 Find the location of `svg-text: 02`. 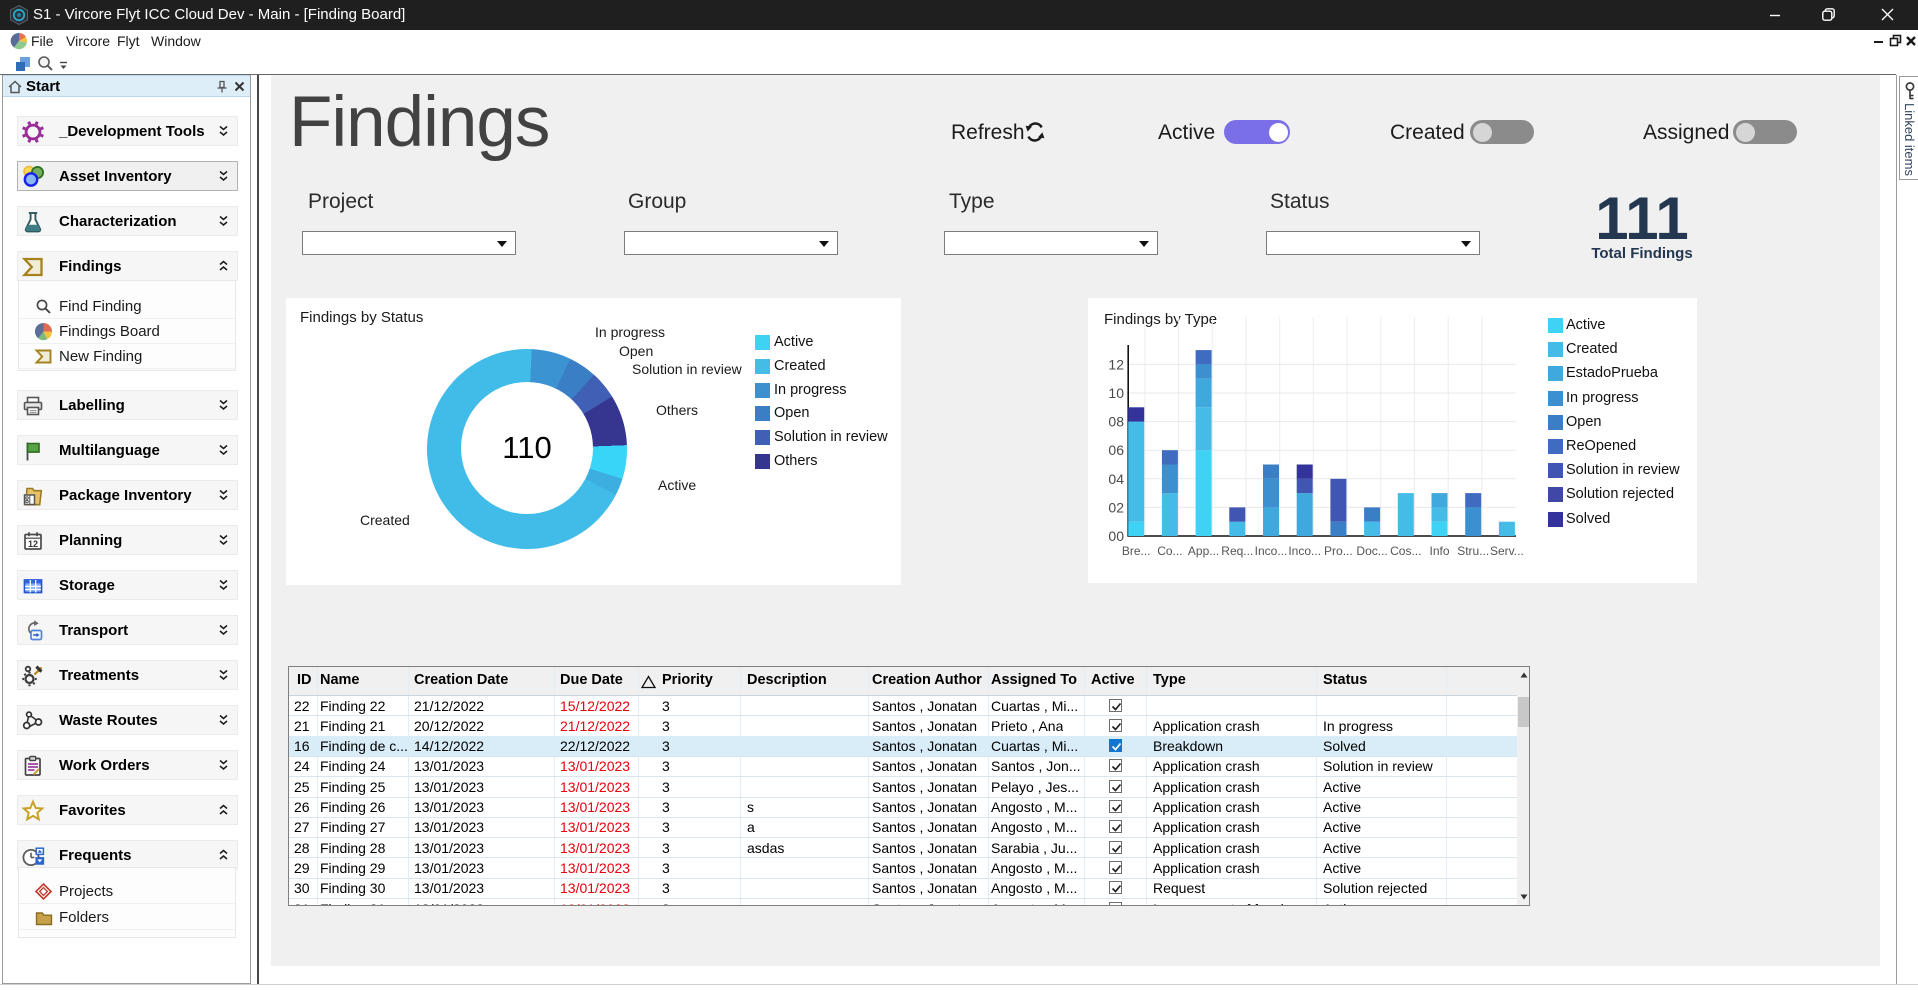

svg-text: 02 is located at coordinates (1116, 507).